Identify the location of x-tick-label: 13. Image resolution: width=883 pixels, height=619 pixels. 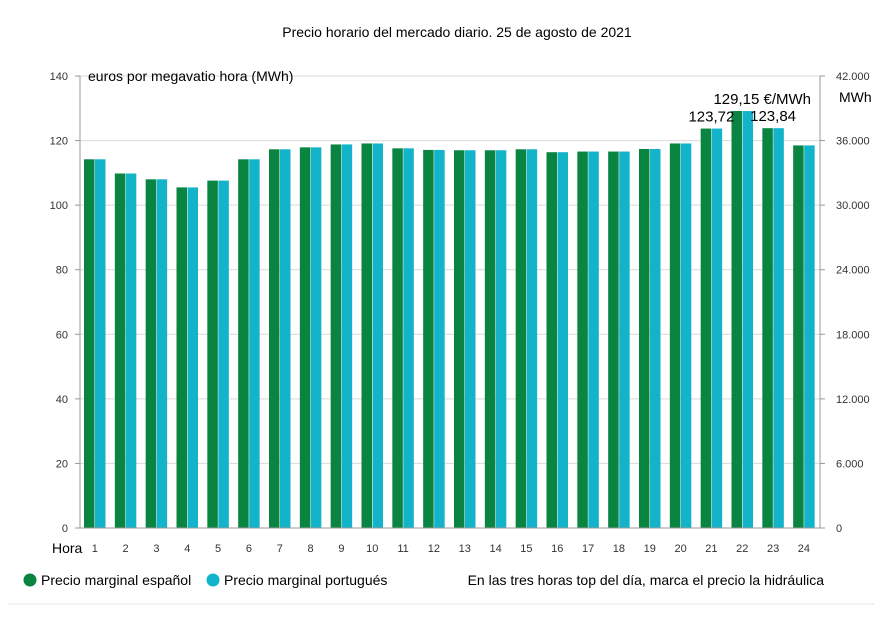
(465, 549).